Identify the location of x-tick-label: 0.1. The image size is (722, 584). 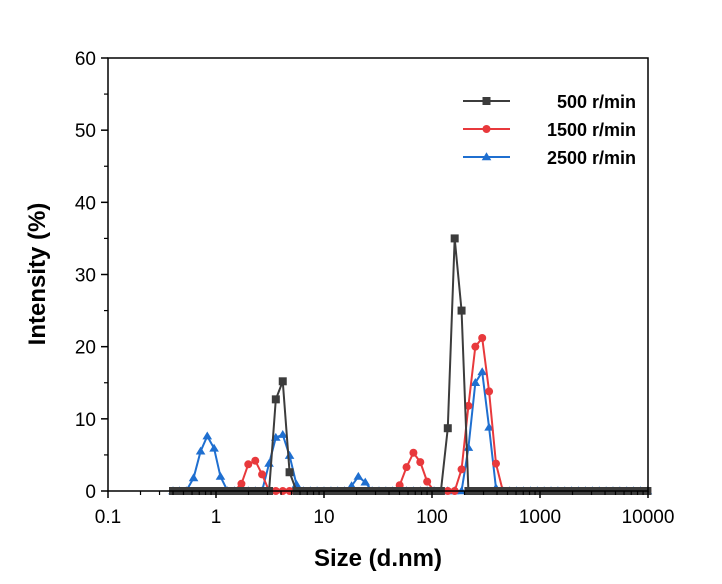
(108, 517).